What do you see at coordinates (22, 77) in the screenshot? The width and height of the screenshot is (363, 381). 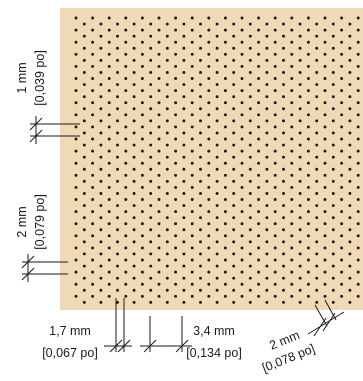 I see `dimension-label-metric: 1 mm` at bounding box center [22, 77].